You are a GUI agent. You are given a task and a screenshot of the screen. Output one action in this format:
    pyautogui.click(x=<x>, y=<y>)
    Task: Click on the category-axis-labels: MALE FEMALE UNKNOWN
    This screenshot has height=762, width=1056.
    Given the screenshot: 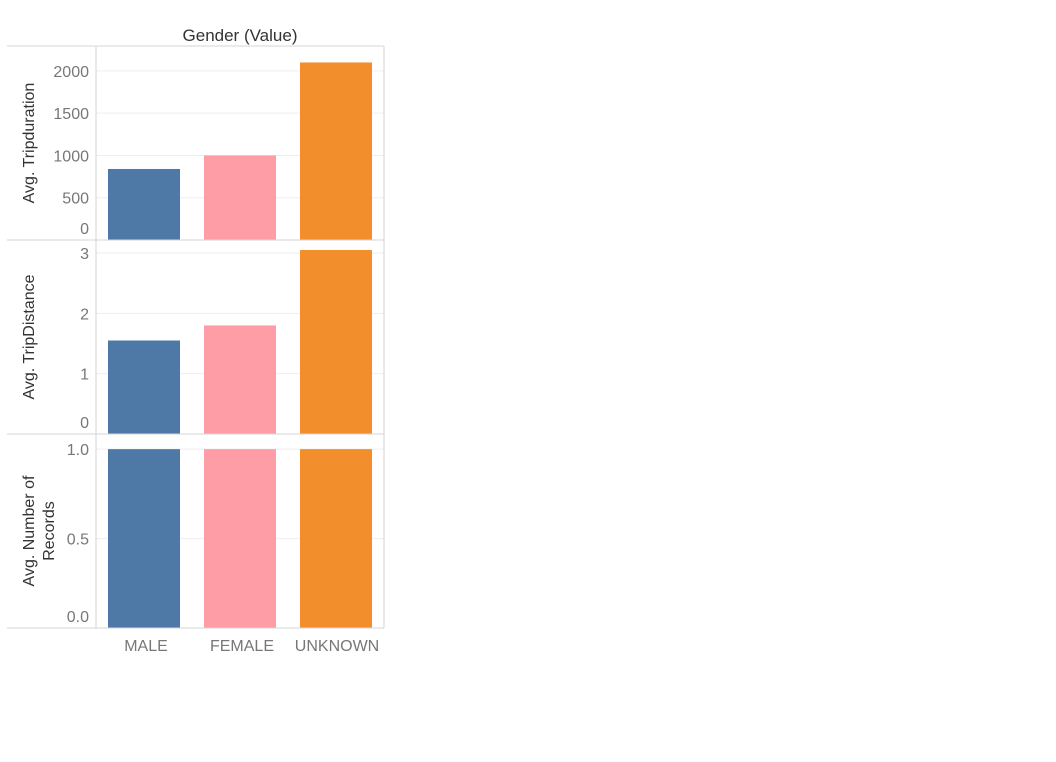 What is the action you would take?
    pyautogui.click(x=251, y=646)
    